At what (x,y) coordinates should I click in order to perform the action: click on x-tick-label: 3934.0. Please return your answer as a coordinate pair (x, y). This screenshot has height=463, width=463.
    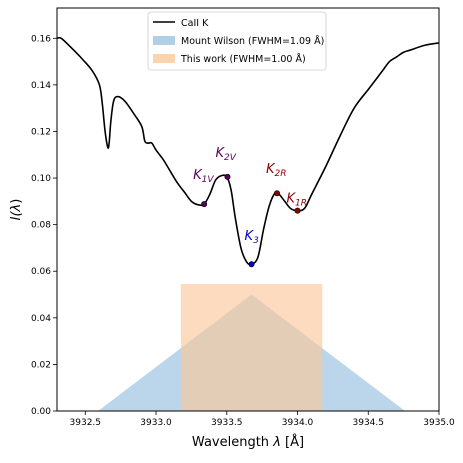
    Looking at the image, I should click on (298, 423).